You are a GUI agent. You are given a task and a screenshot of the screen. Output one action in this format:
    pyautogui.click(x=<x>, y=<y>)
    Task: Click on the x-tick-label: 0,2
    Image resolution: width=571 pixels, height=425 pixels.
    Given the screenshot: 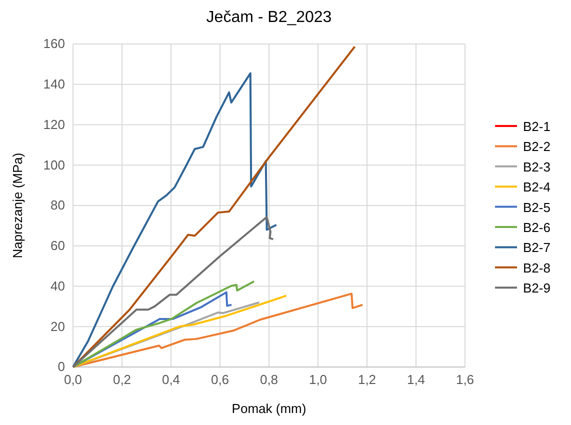 What is the action you would take?
    pyautogui.click(x=122, y=380)
    